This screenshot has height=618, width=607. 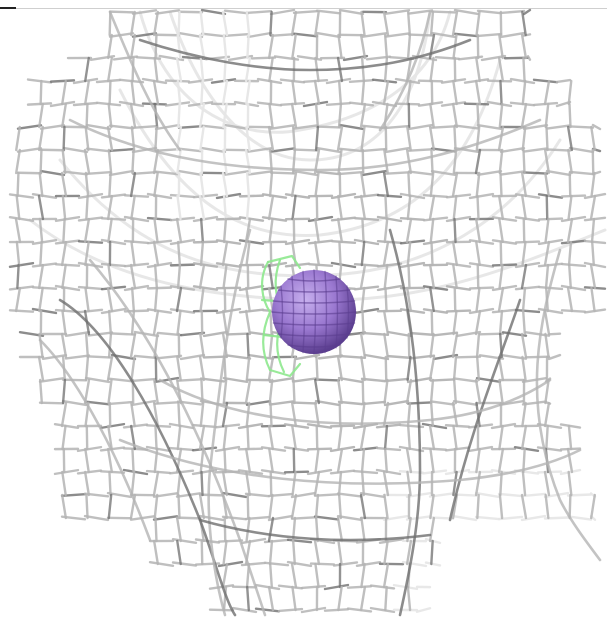 I want to click on atom-sphere-body, so click(x=314, y=312).